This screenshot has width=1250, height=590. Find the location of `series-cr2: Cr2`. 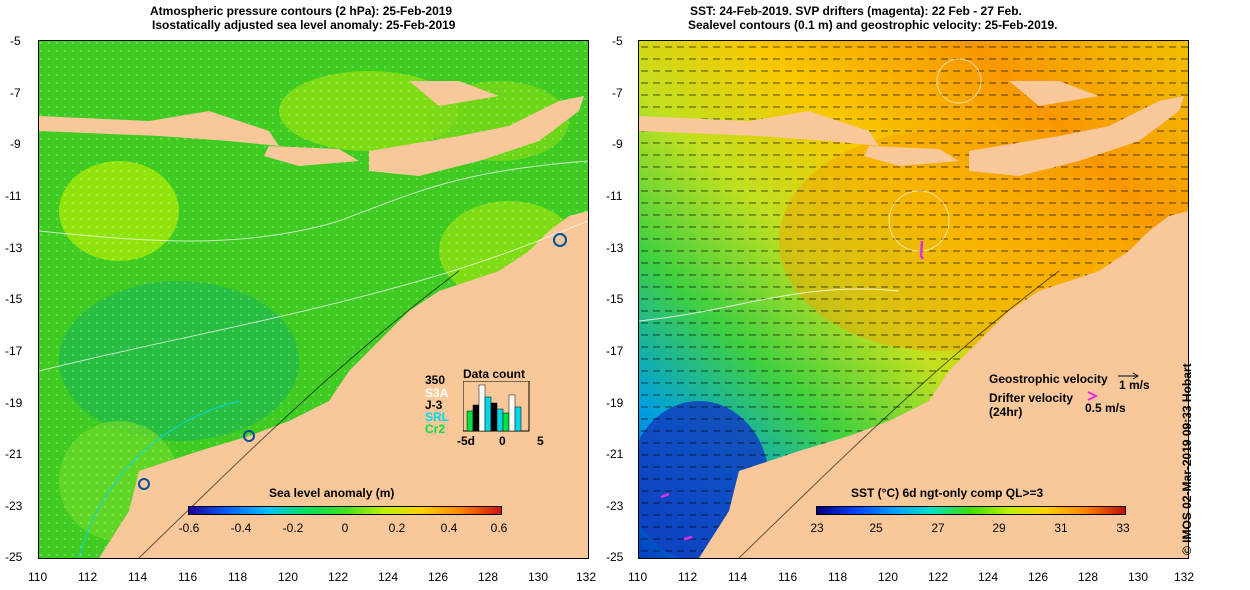

series-cr2: Cr2 is located at coordinates (435, 429).